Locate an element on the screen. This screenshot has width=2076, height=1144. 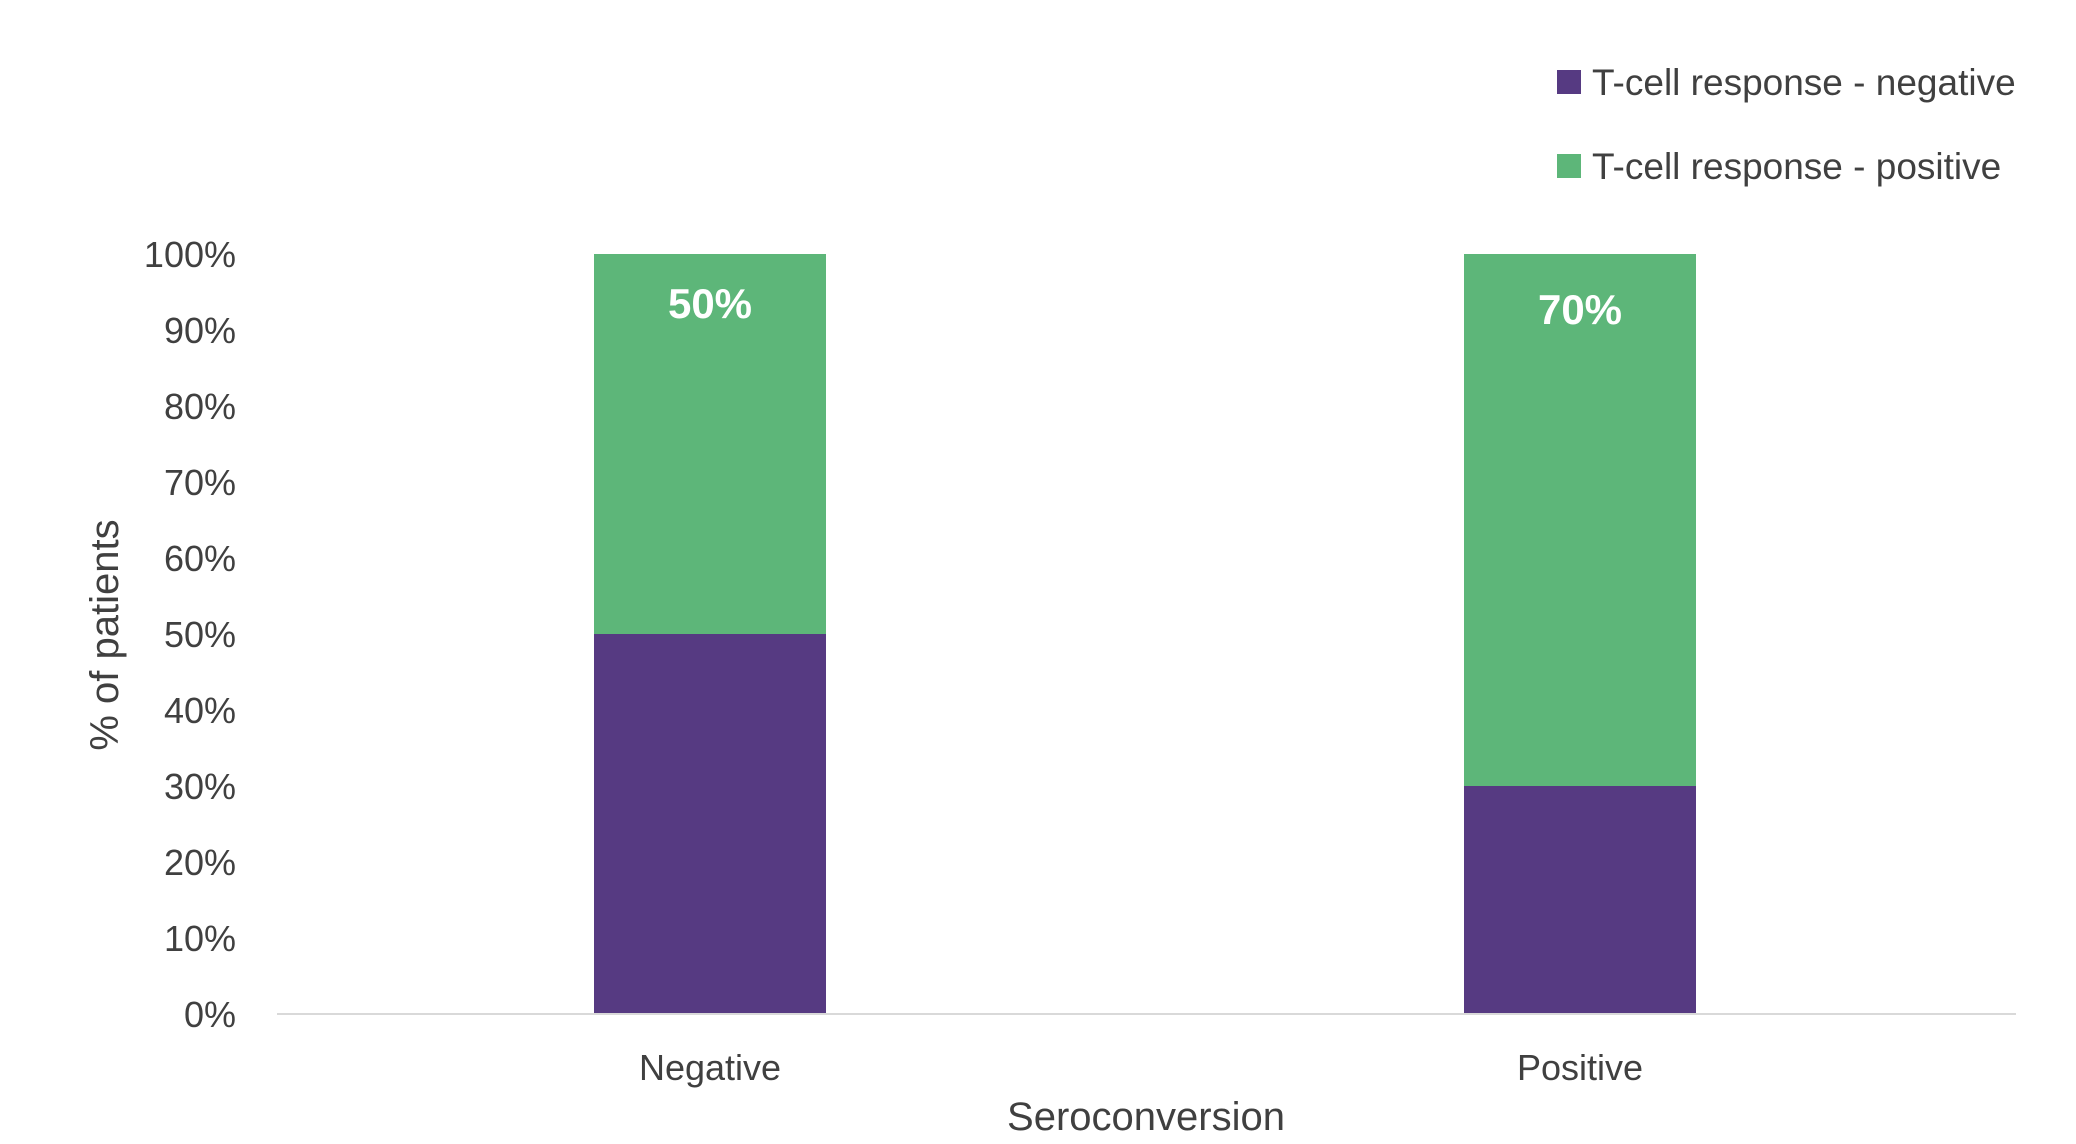
y-axis-tick-labels: 0% 10% 20% 30% 40% 50% 60% 70% 80% 90% 100% is located at coordinates (190, 634).